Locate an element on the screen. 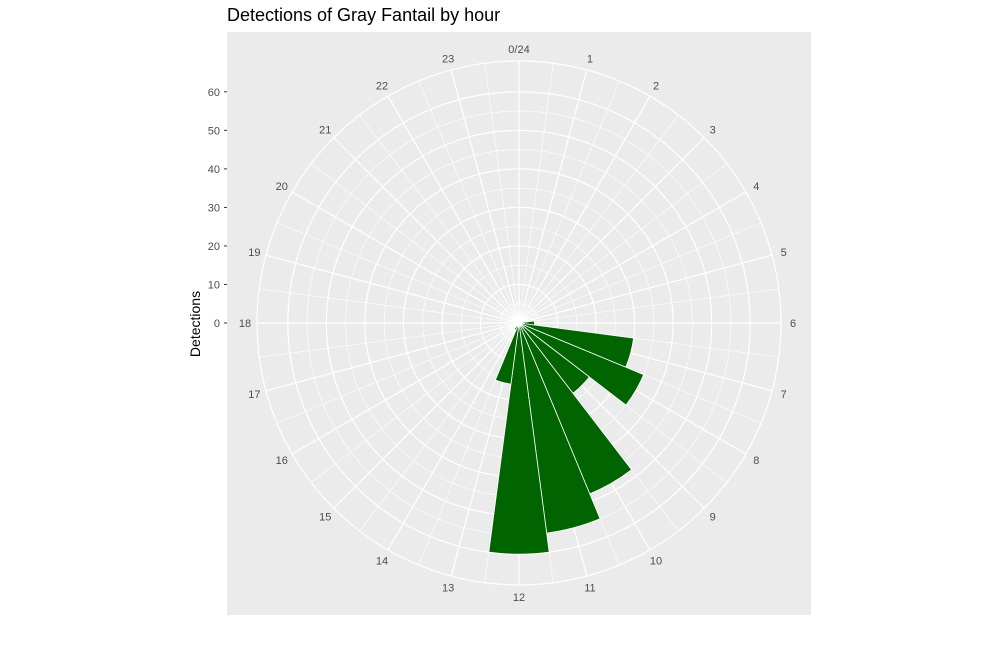  hour-label: 20 is located at coordinates (282, 187).